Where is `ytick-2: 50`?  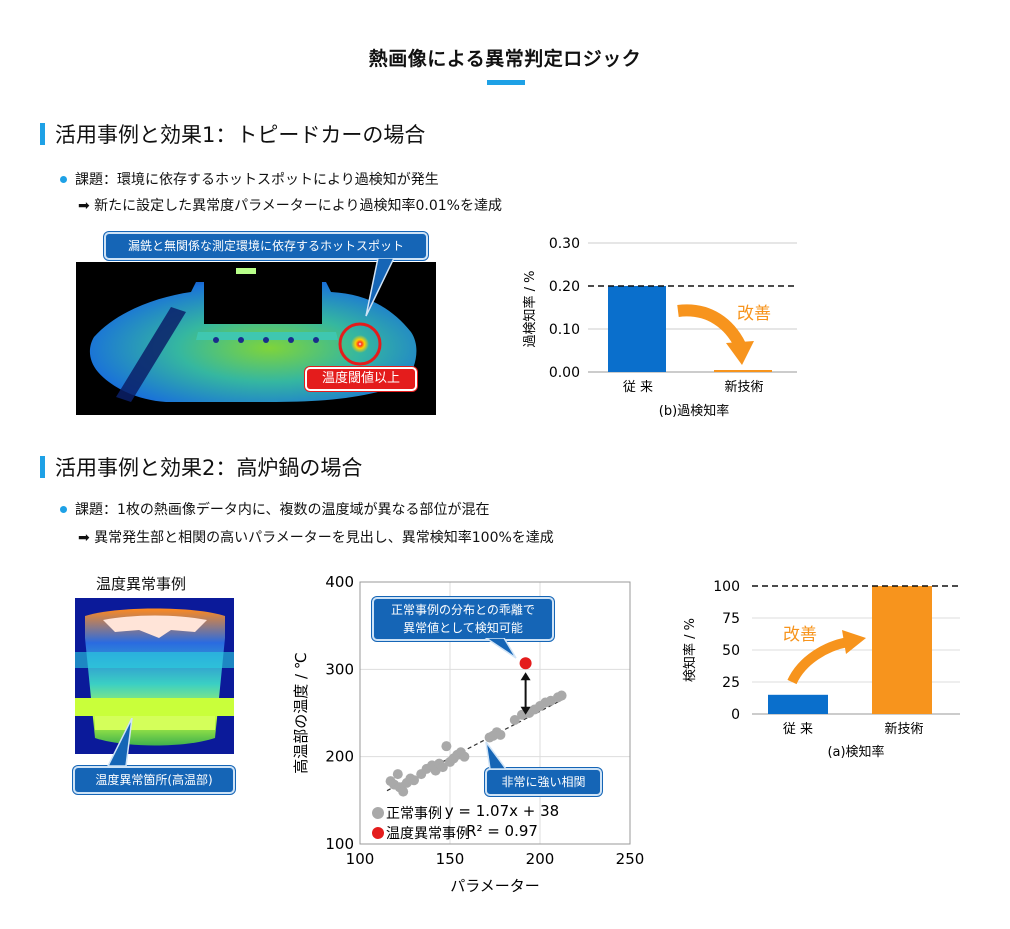
ytick-2: 50 is located at coordinates (731, 651).